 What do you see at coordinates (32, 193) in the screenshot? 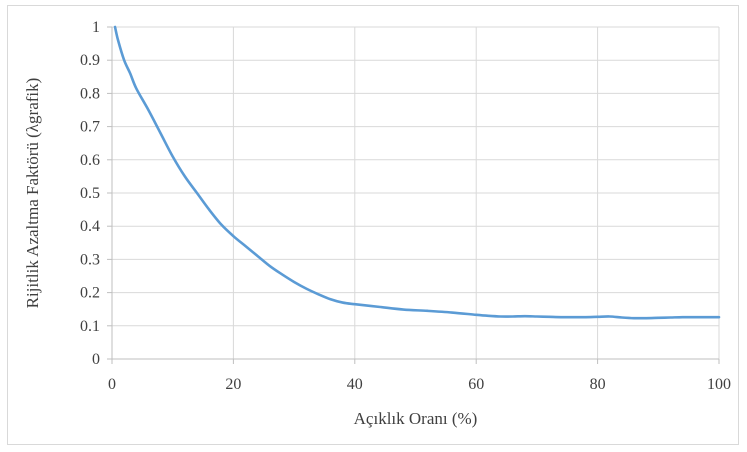
I see `y-axis-title: Rijitlik Azaltma Faktörü (λgrafik)` at bounding box center [32, 193].